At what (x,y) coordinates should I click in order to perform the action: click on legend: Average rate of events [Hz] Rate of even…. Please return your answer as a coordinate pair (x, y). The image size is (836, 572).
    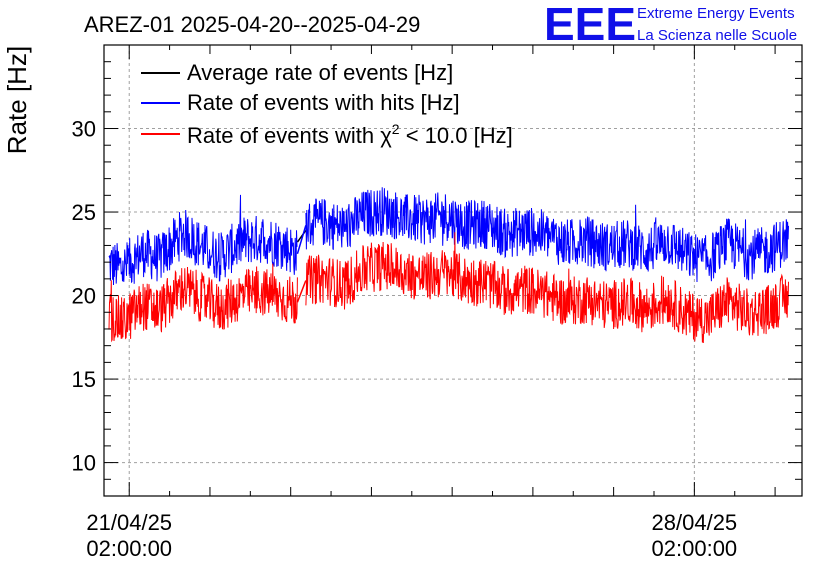
    Looking at the image, I should click on (327, 104).